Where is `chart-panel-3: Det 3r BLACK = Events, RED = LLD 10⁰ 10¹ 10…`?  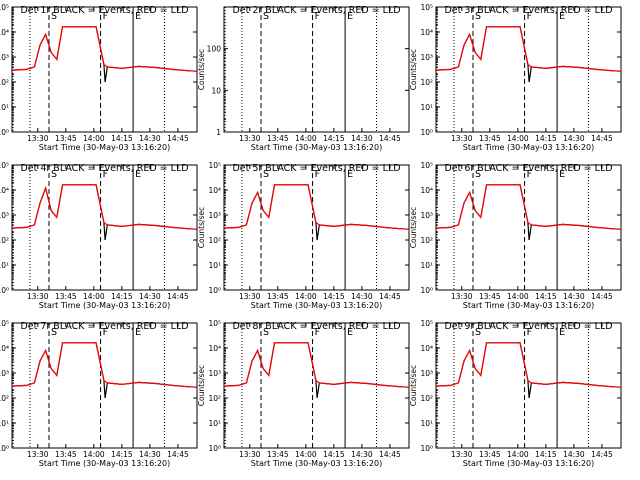 chart-panel-3: Det 3r BLACK = Events, RED = LLD 10⁰ 10¹ 10… is located at coordinates (515, 77).